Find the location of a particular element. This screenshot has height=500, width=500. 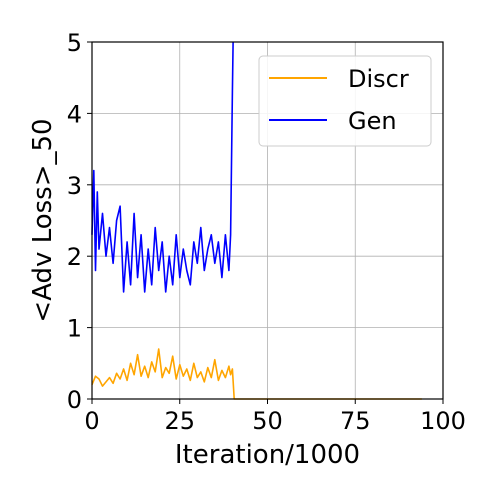

series-line-gen is located at coordinates (162, 167).